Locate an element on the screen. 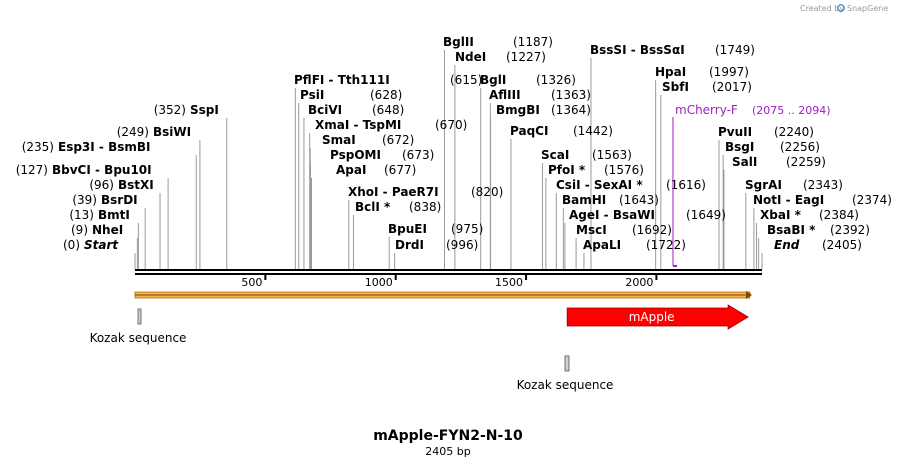 This screenshot has height=466, width=897. snapgene-logo-icon is located at coordinates (841, 8).